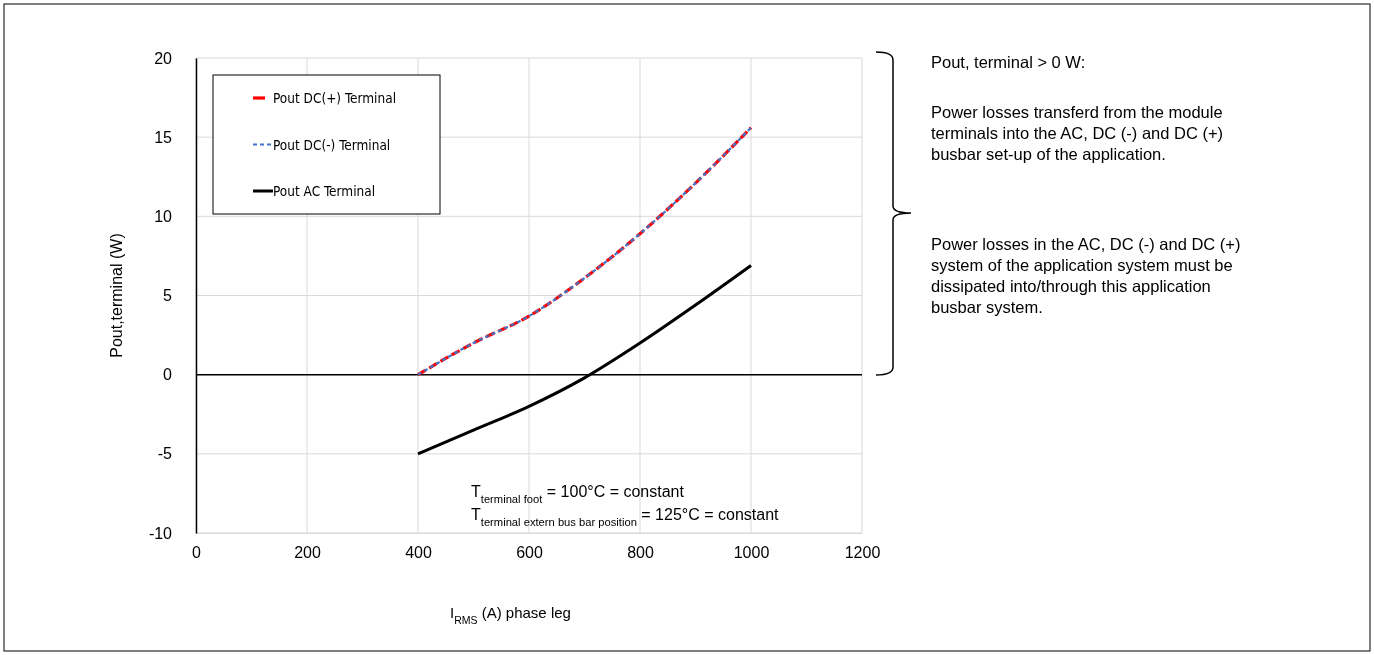 Image resolution: width=1374 pixels, height=655 pixels. Describe the element at coordinates (168, 296) in the screenshot. I see `y-tick-label: 5` at that location.